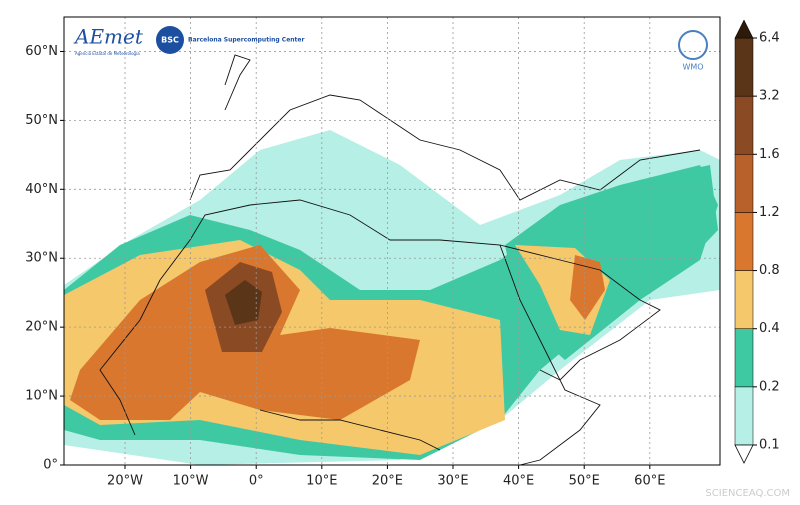 This screenshot has height=505, width=800. What do you see at coordinates (41, 396) in the screenshot?
I see `y-tick-label: 10°N` at bounding box center [41, 396].